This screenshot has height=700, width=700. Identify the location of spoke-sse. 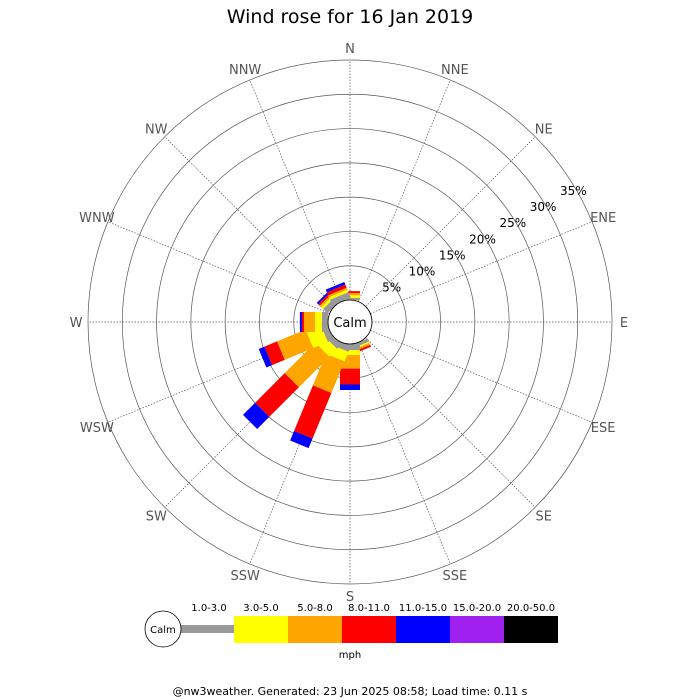
(404, 453).